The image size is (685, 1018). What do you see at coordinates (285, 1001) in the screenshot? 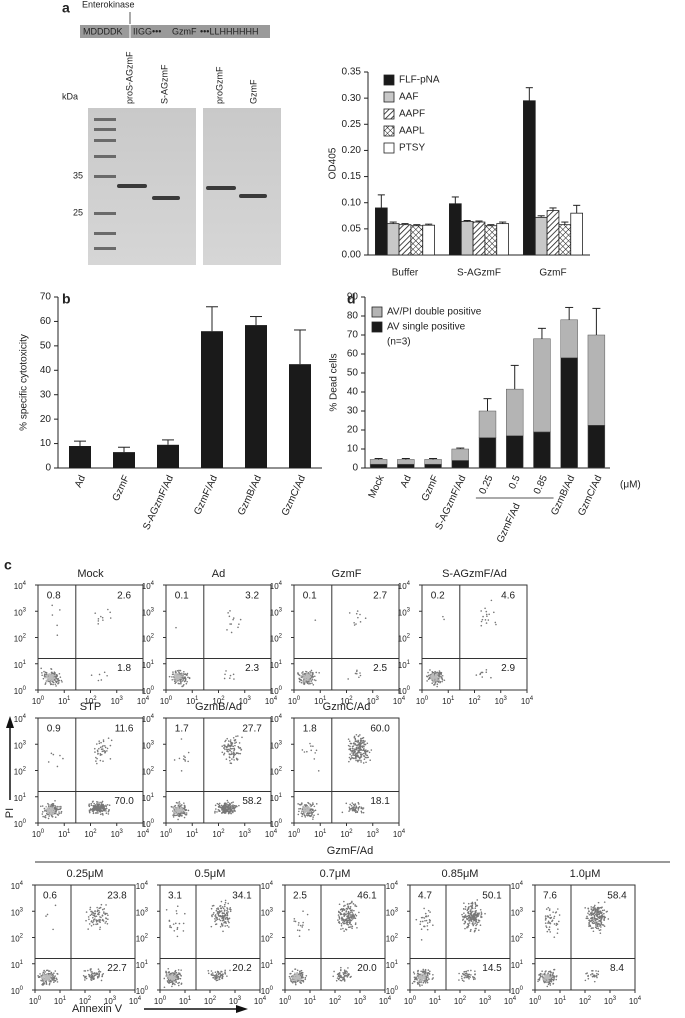
I see `x-tick-label: 10⁰` at bounding box center [285, 1001].